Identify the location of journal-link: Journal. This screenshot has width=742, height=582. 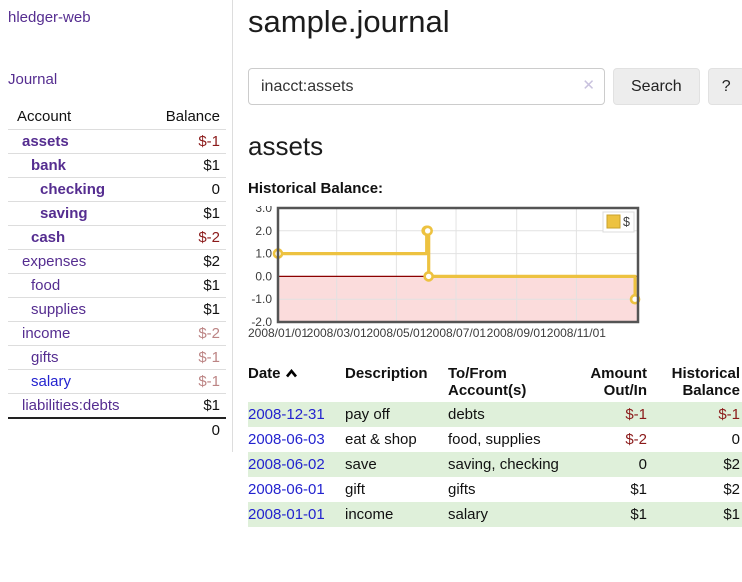
(33, 79).